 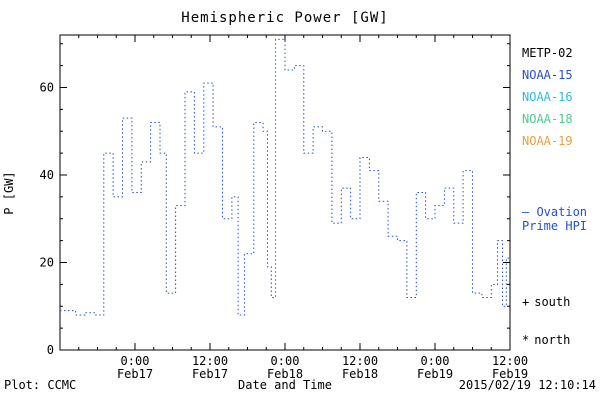 What do you see at coordinates (40, 385) in the screenshot?
I see `plot-credit: Plot: CCMC` at bounding box center [40, 385].